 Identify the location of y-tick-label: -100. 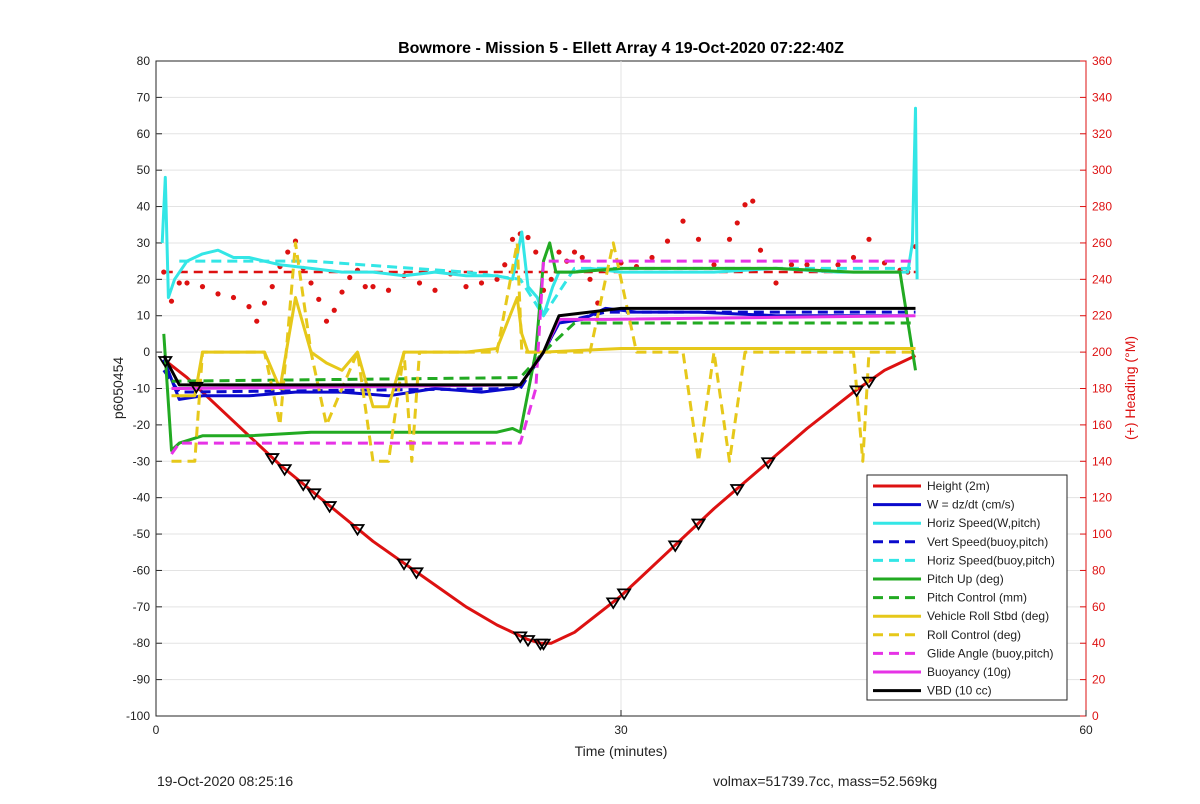
(138, 716).